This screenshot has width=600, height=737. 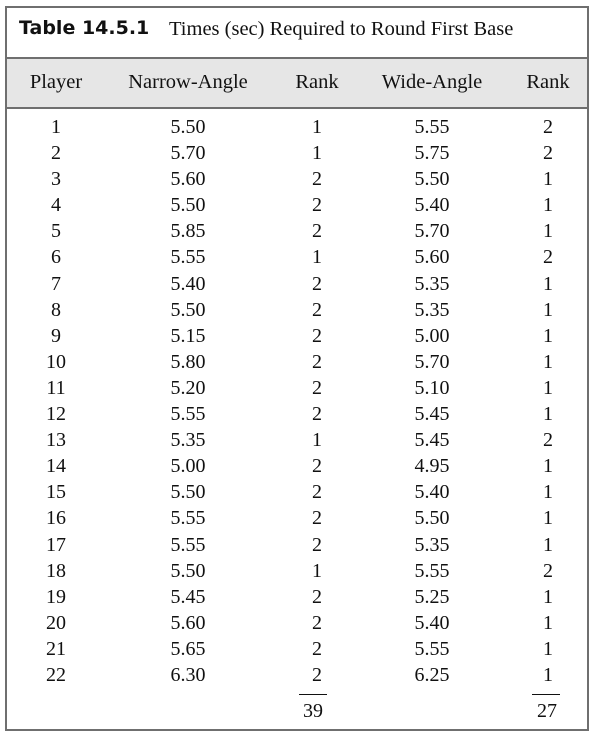 I want to click on player-cell: 3, so click(x=56, y=179).